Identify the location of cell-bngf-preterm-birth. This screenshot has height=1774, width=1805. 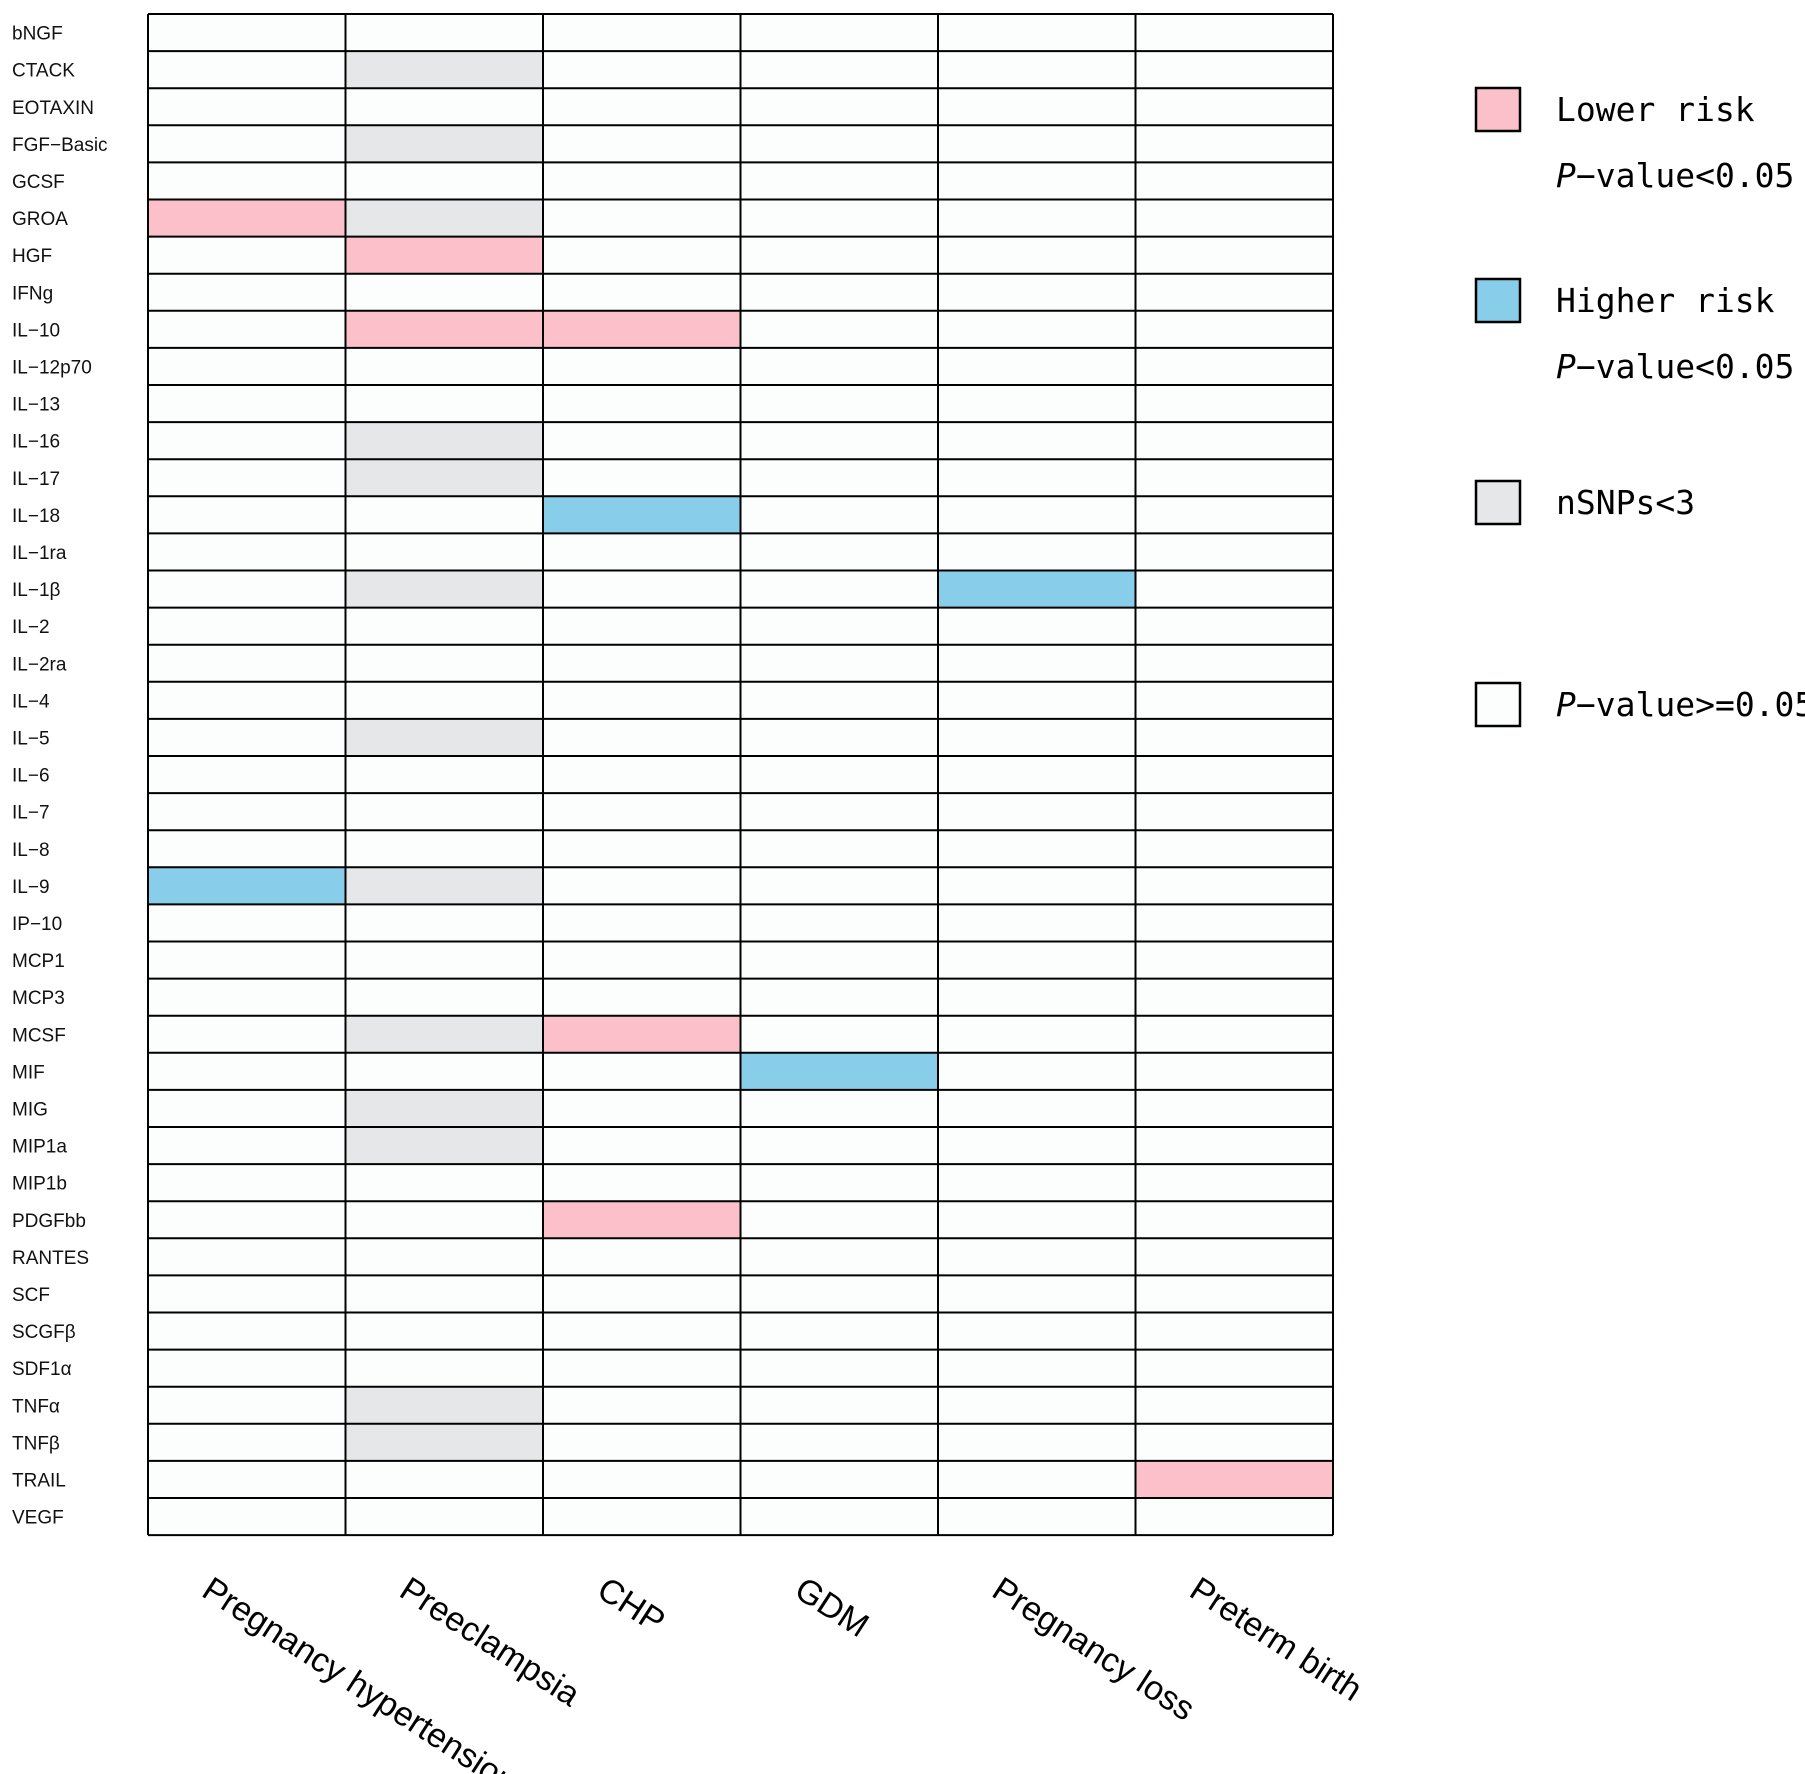
(1234, 33).